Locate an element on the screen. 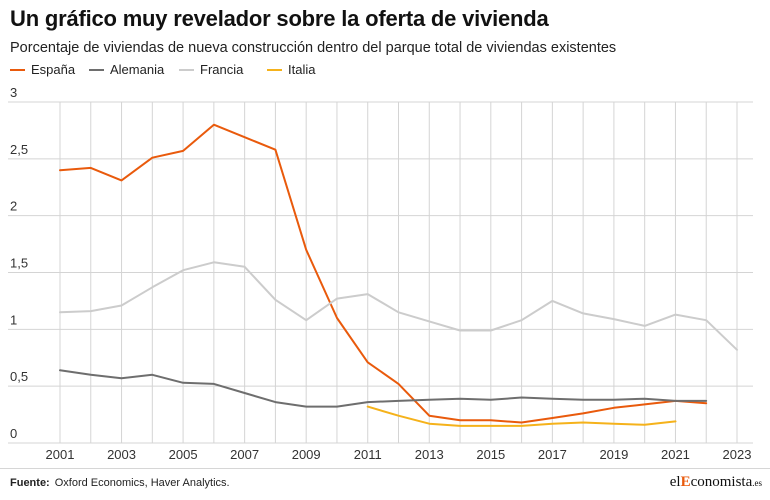 This screenshot has height=500, width=770. x-tick-label-2023: 2023 is located at coordinates (737, 454).